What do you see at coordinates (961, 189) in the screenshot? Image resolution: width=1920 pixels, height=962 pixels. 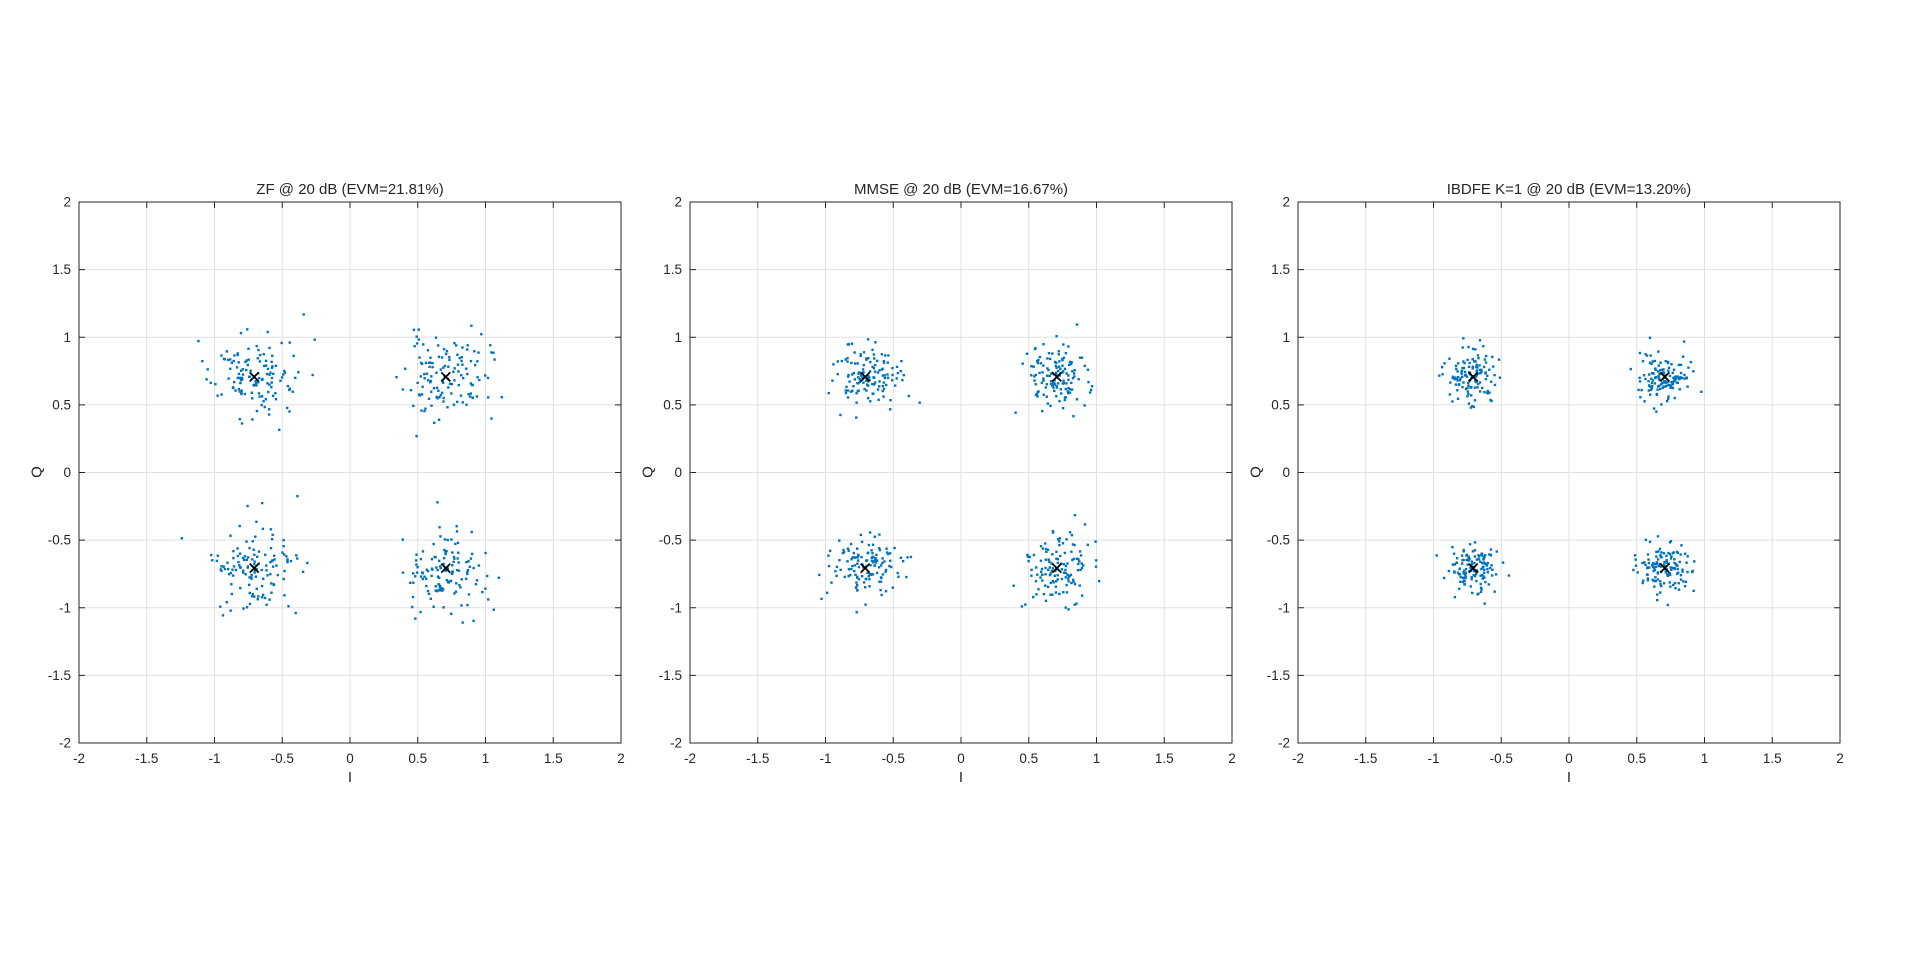 I see `plot-title: MMSE @ 20 dB (EVM=16.67%)` at bounding box center [961, 189].